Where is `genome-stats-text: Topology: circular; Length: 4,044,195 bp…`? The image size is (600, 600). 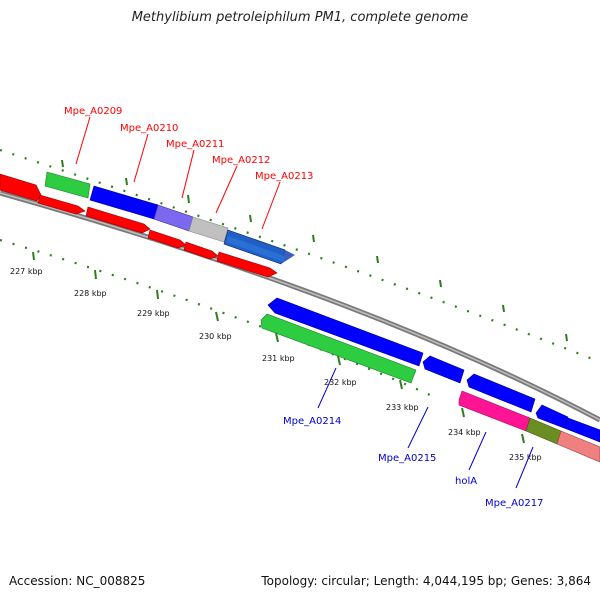
genome-stats-text: Topology: circular; Length: 4,044,195 bp… is located at coordinates (426, 581).